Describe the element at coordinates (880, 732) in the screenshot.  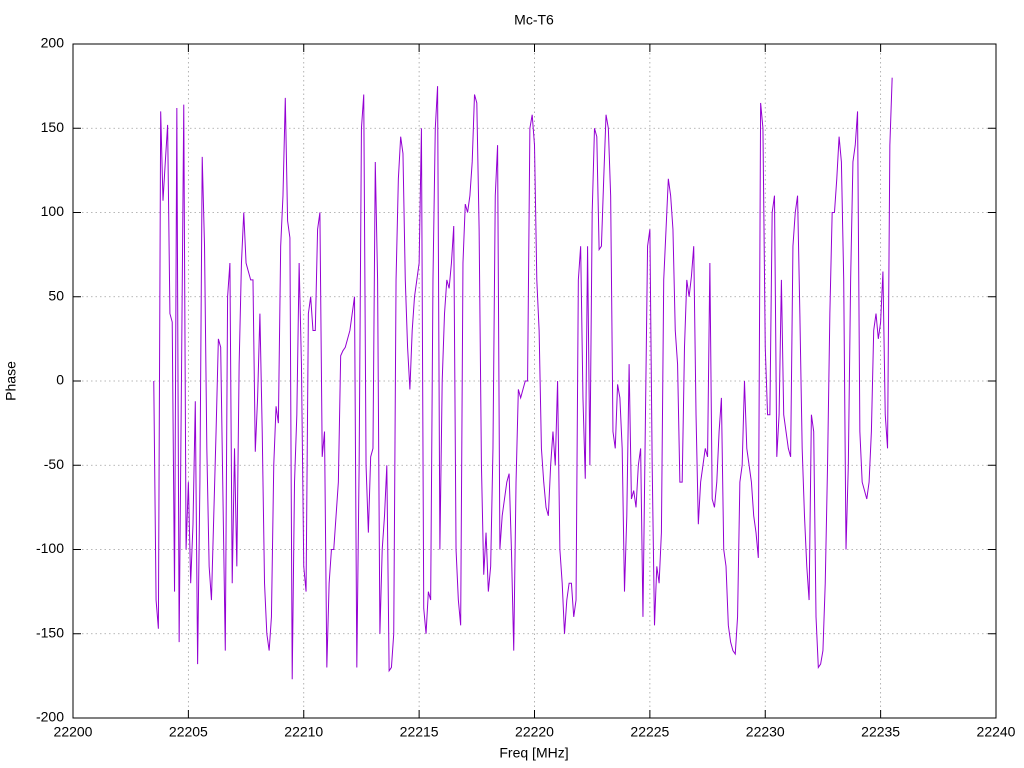
I see `x-tick-label: 22235` at that location.